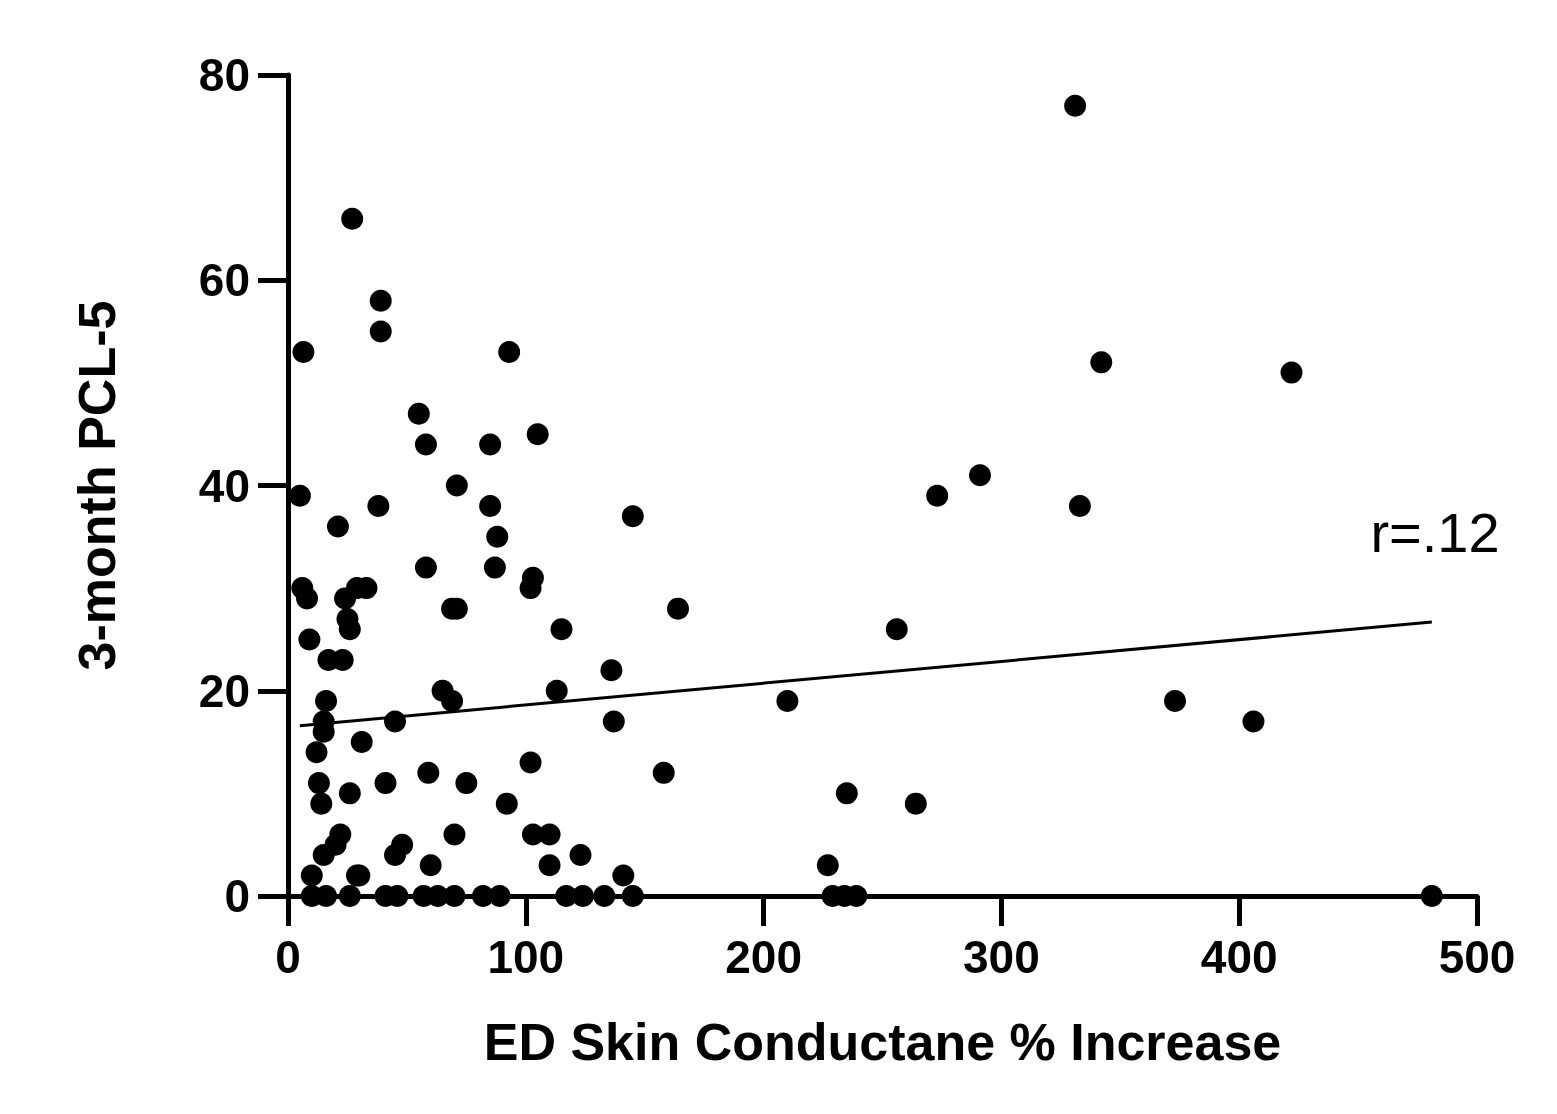 The height and width of the screenshot is (1114, 1557). What do you see at coordinates (224, 690) in the screenshot?
I see `y-tick-label: 20` at bounding box center [224, 690].